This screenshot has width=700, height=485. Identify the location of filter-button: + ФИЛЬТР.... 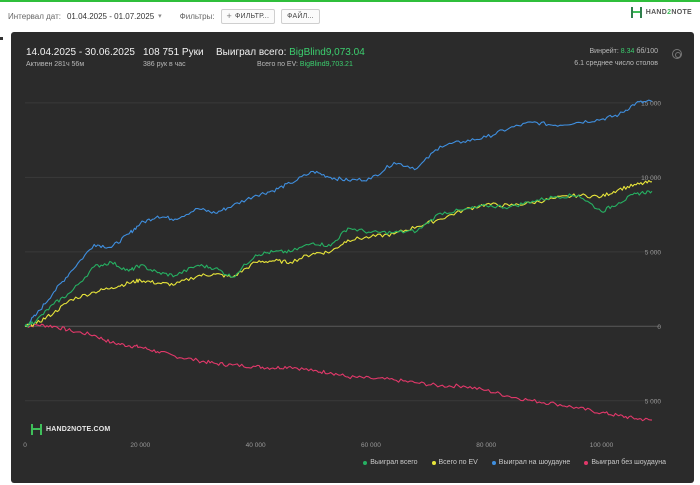
(248, 16).